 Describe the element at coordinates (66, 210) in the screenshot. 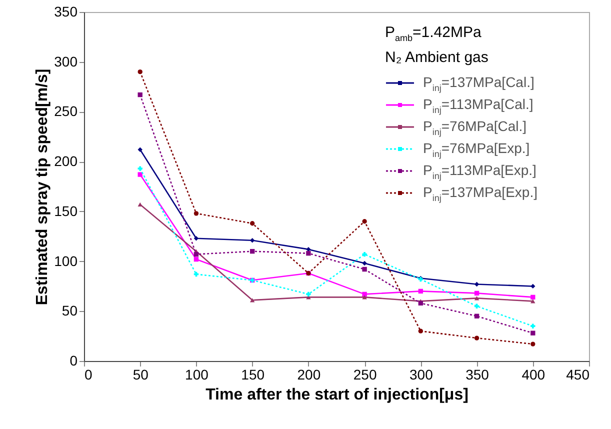

I see `y-tick-label: 150` at that location.